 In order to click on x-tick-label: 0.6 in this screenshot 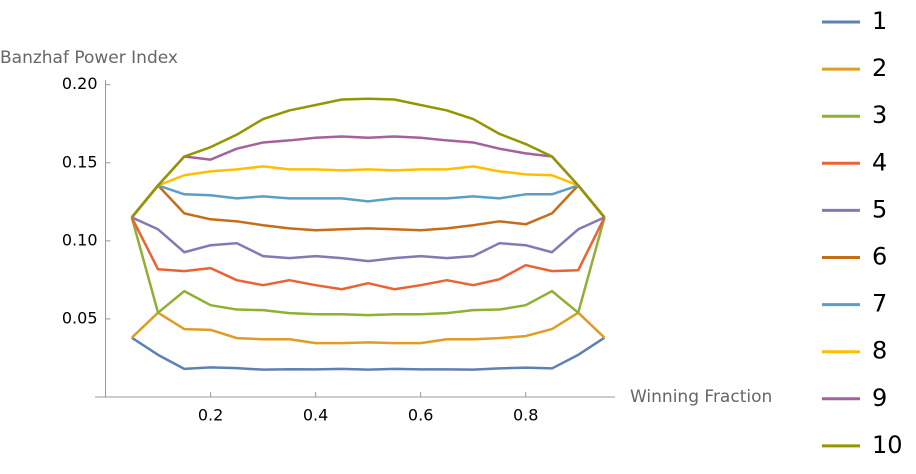, I will do `click(420, 415)`.